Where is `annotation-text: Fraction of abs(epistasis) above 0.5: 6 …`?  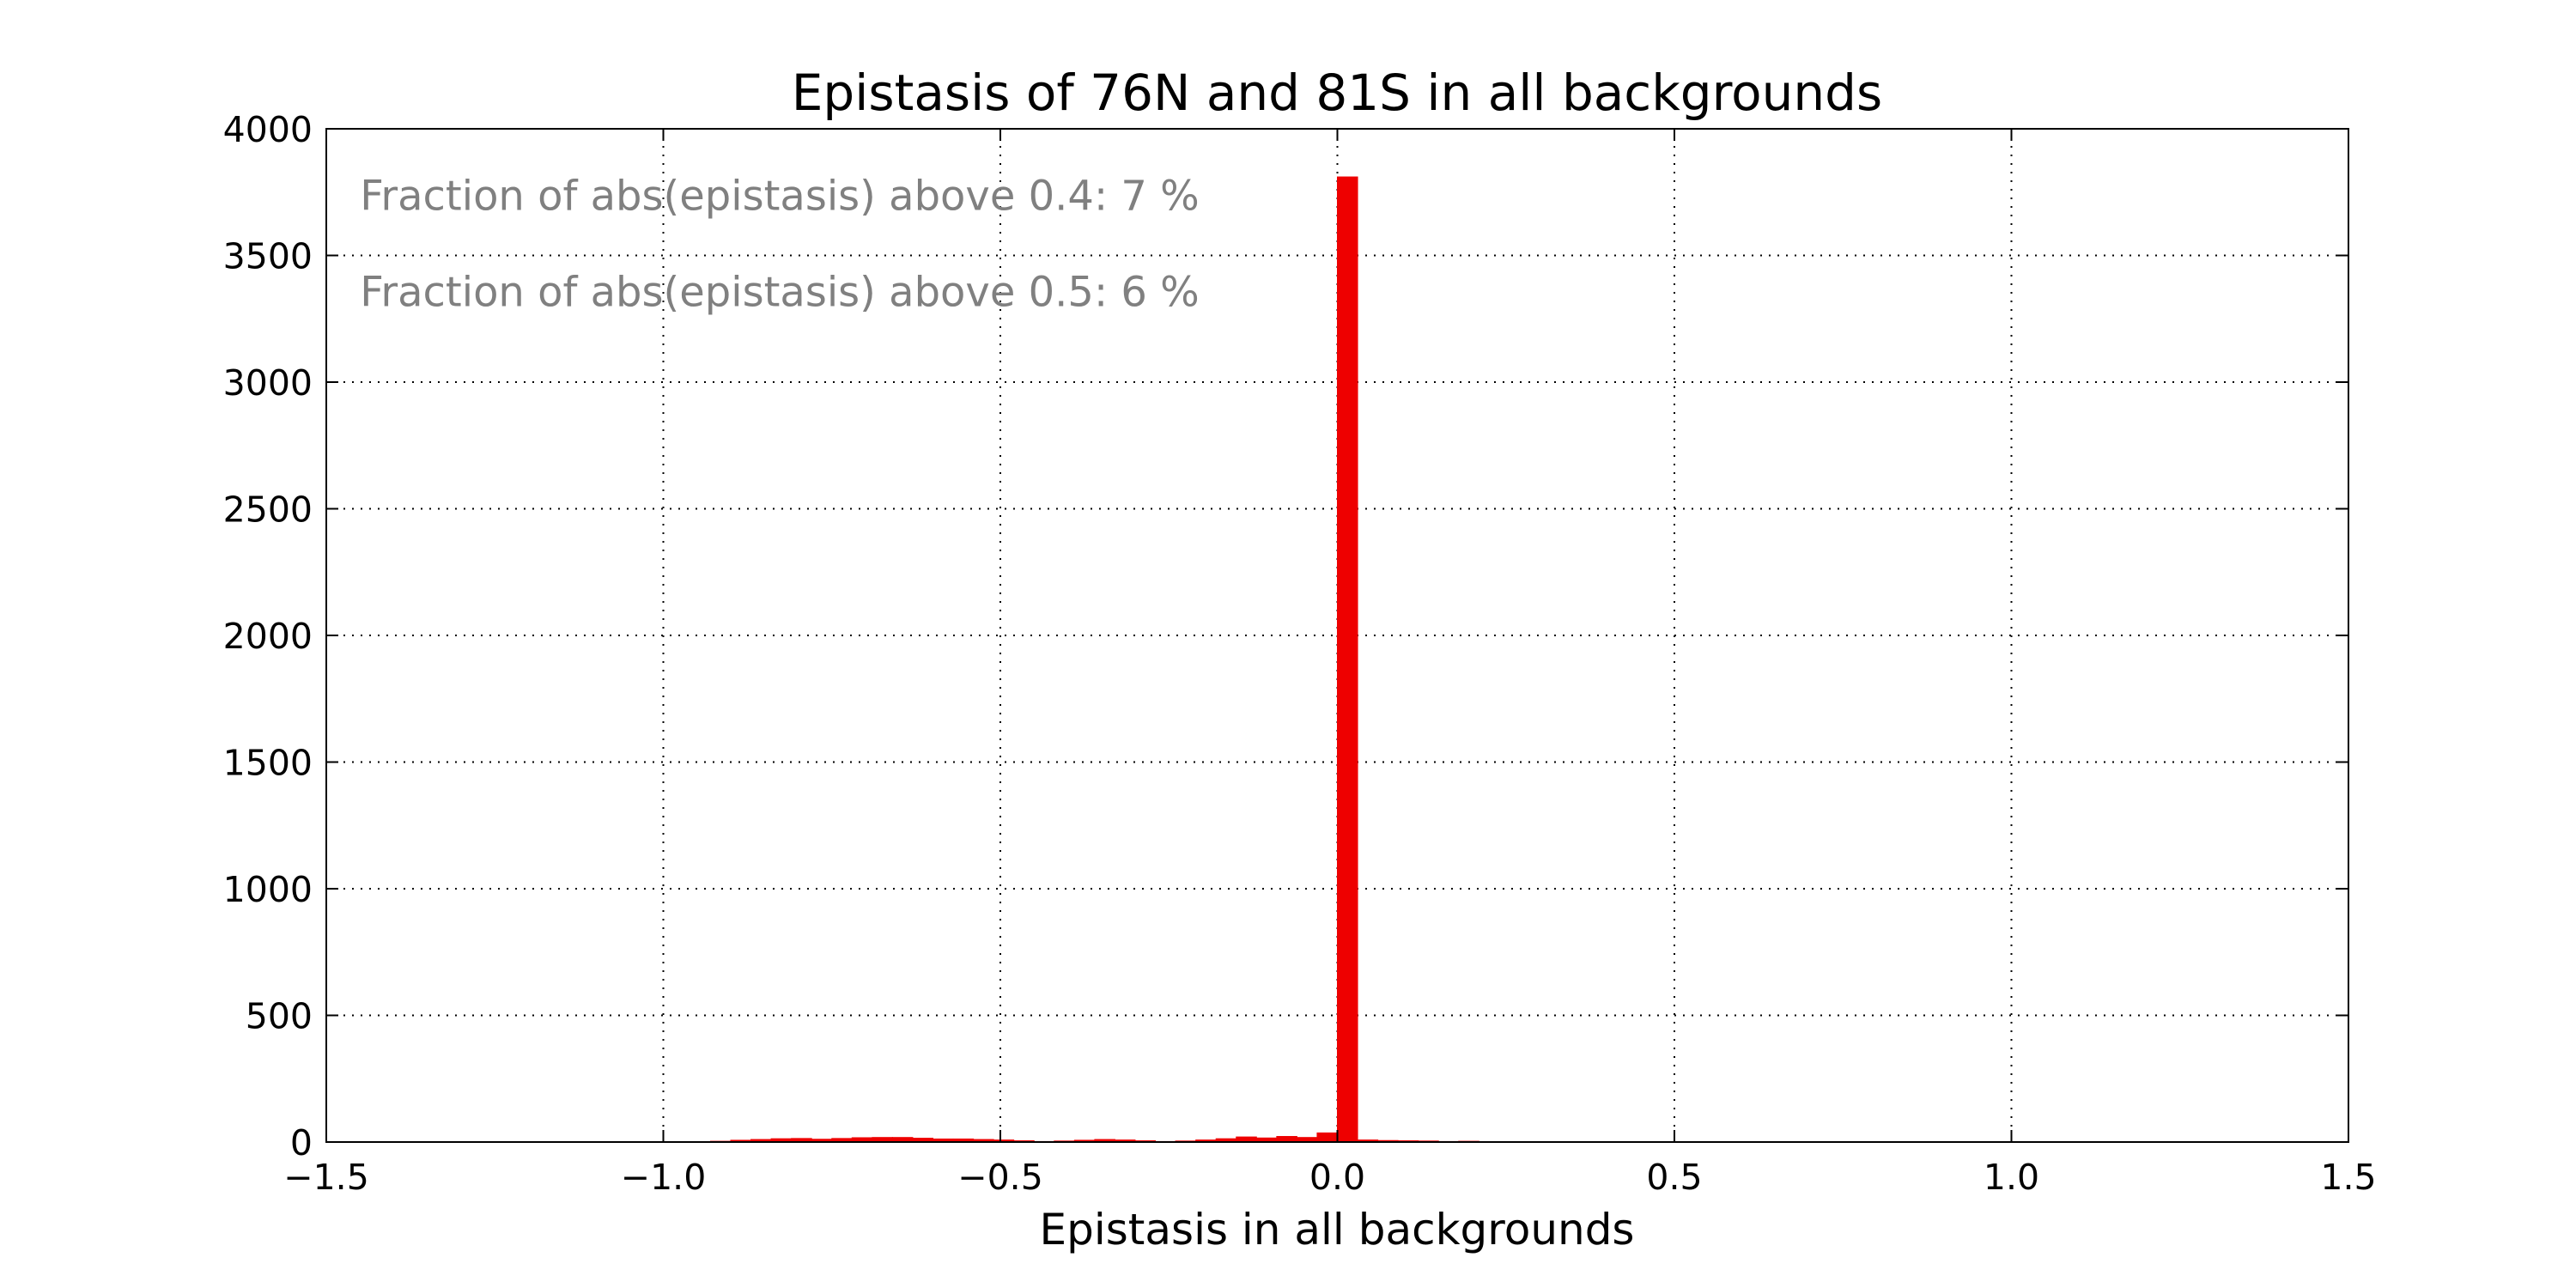
annotation-text: Fraction of abs(epistasis) above 0.5: 6 … is located at coordinates (780, 293).